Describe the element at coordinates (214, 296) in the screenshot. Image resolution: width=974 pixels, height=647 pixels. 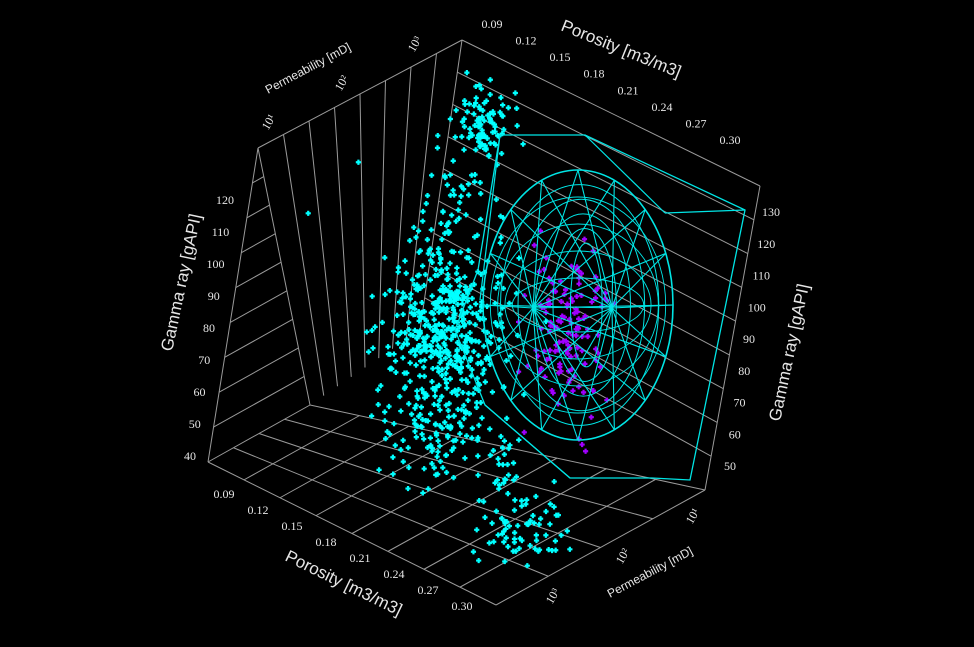
I see `gamma-ray-tick-left: 90` at that location.